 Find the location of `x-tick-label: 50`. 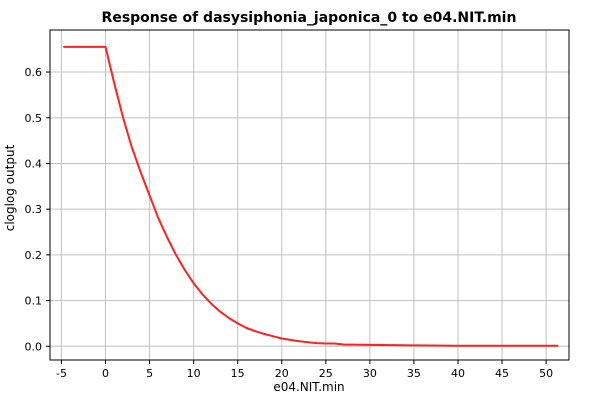

x-tick-label: 50 is located at coordinates (546, 373).